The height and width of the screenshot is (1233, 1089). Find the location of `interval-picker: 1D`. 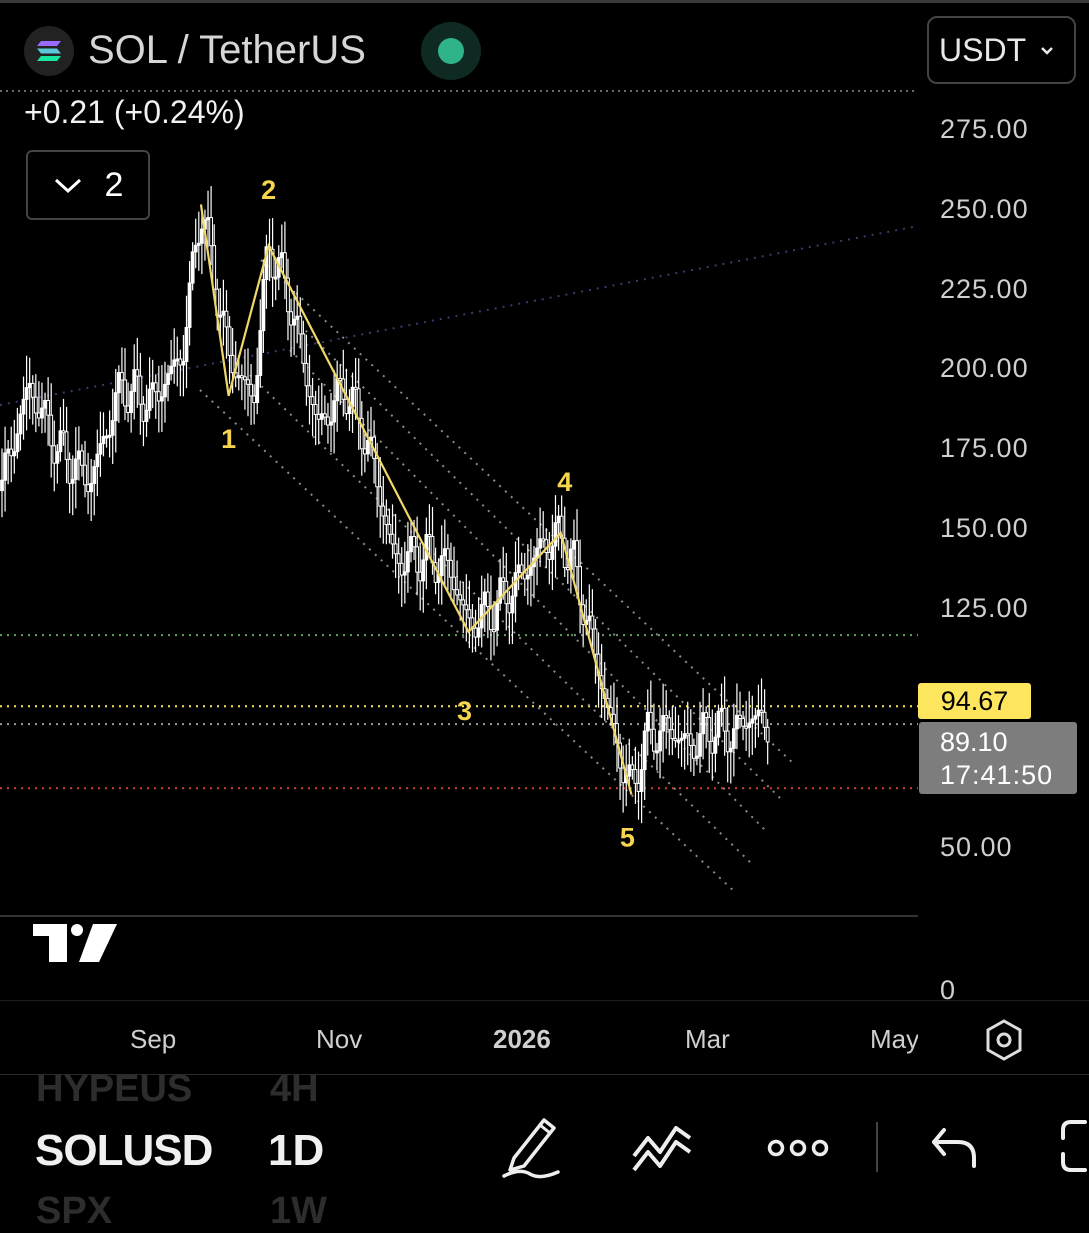

interval-picker: 1D is located at coordinates (296, 1150).